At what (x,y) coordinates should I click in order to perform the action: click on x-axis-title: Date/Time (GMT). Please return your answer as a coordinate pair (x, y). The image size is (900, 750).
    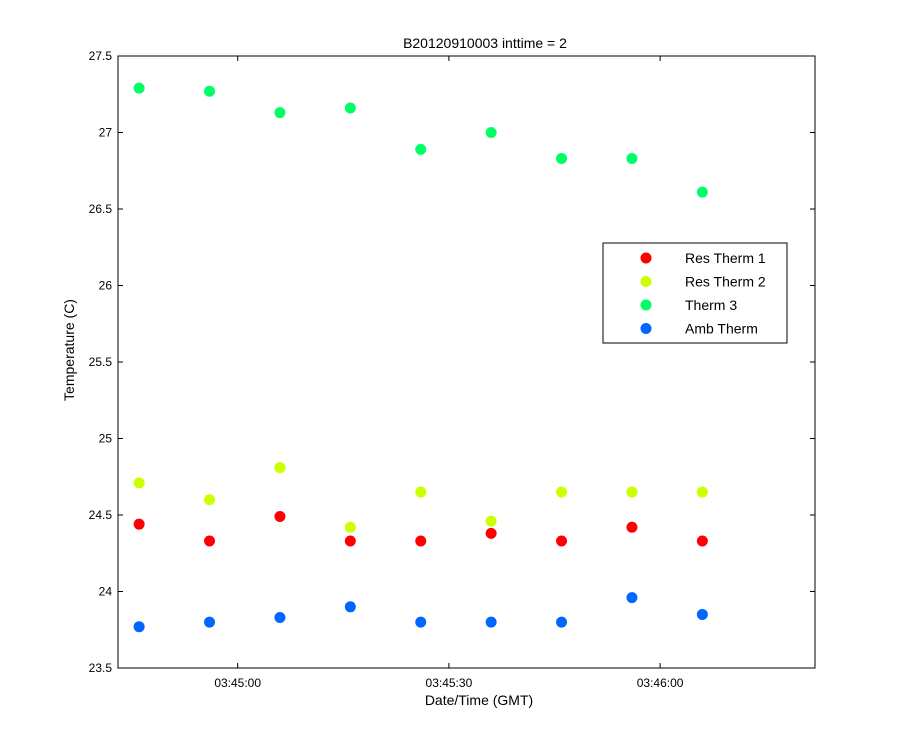
    Looking at the image, I should click on (479, 700).